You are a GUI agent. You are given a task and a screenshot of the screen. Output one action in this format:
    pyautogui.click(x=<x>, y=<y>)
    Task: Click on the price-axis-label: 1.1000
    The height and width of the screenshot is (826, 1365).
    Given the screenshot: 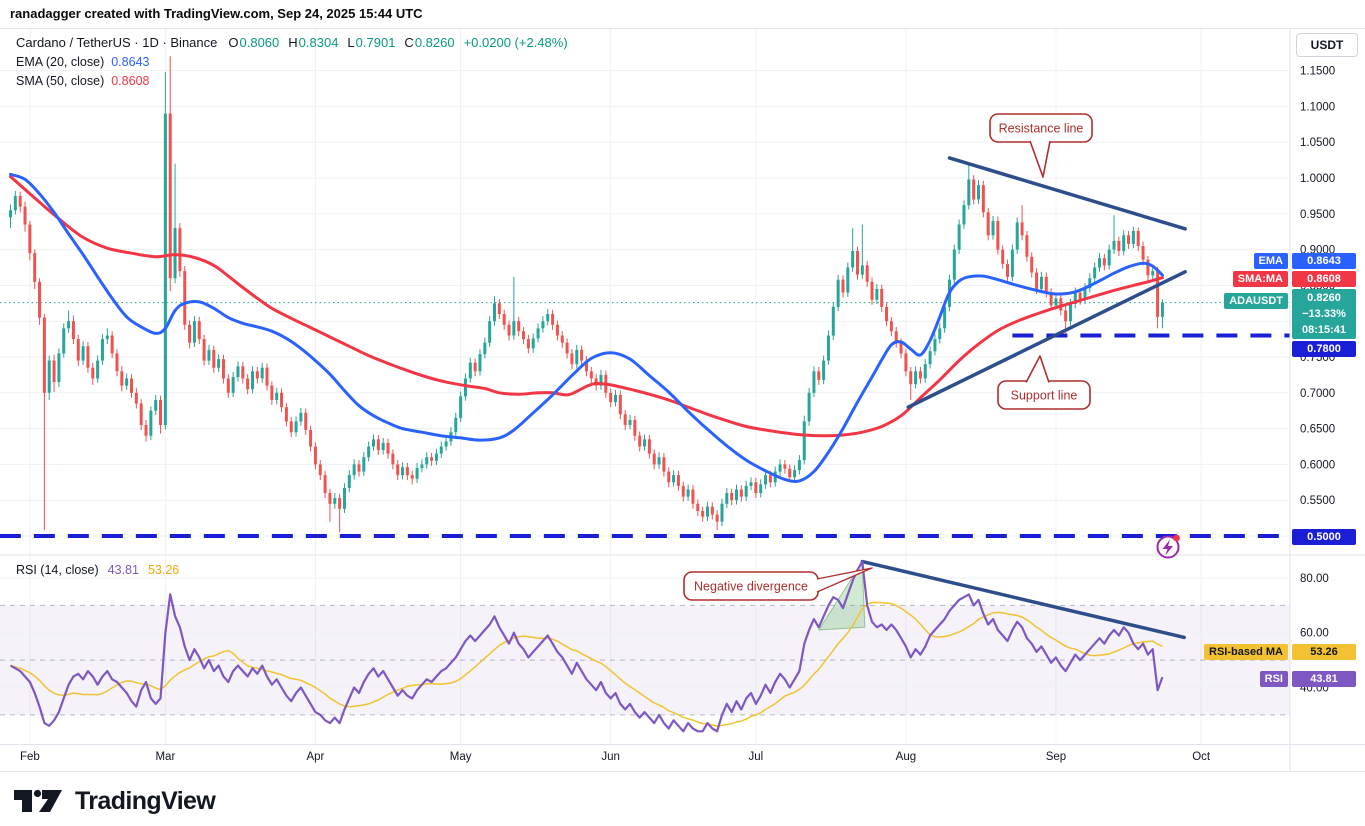 What is the action you would take?
    pyautogui.click(x=1317, y=107)
    